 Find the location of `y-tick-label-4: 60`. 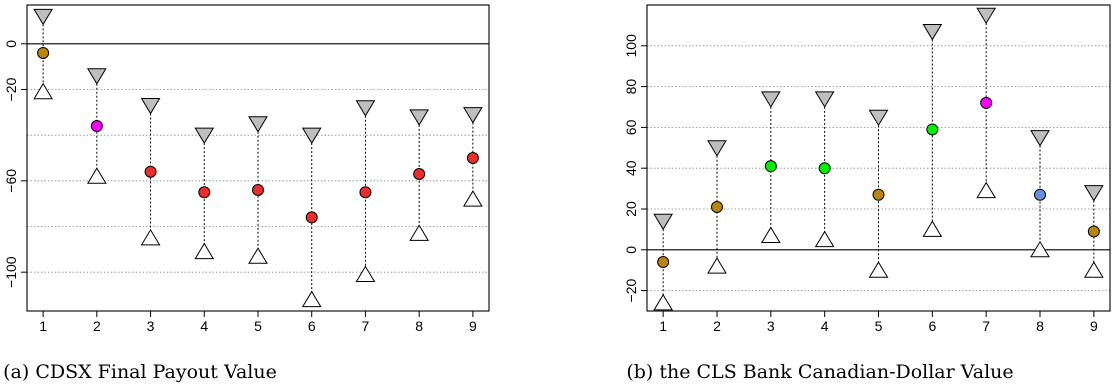

y-tick-label-4: 60 is located at coordinates (631, 127).